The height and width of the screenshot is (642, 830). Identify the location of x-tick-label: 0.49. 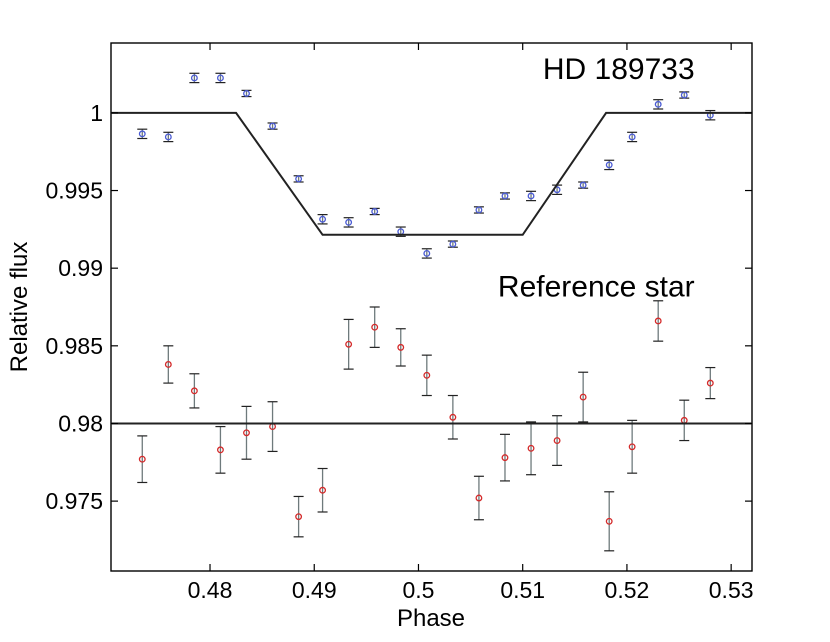
(314, 590).